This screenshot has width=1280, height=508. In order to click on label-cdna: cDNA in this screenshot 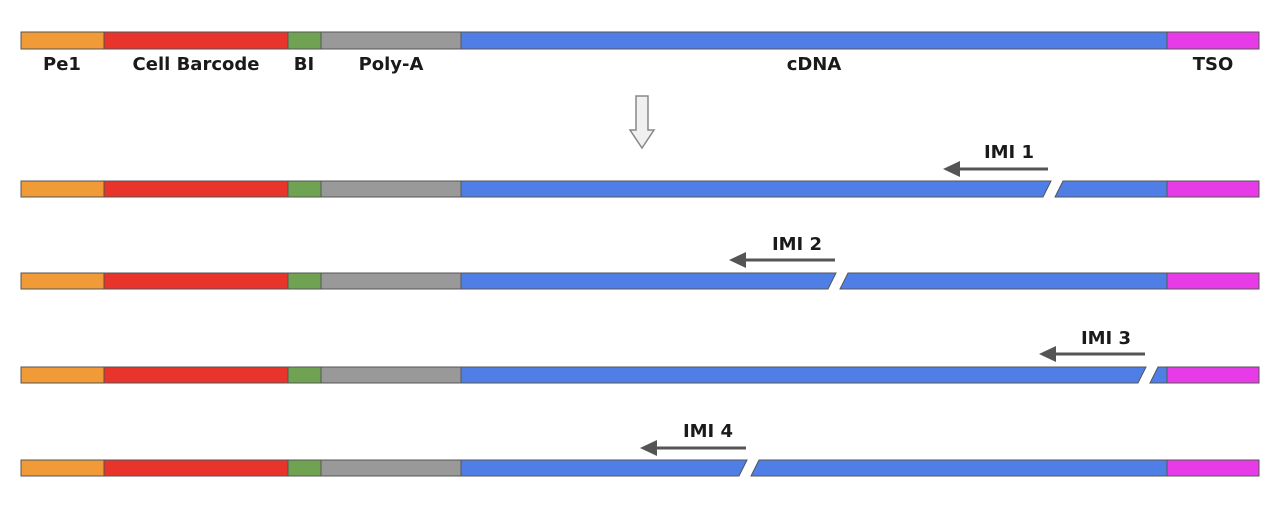, I will do `click(814, 64)`.